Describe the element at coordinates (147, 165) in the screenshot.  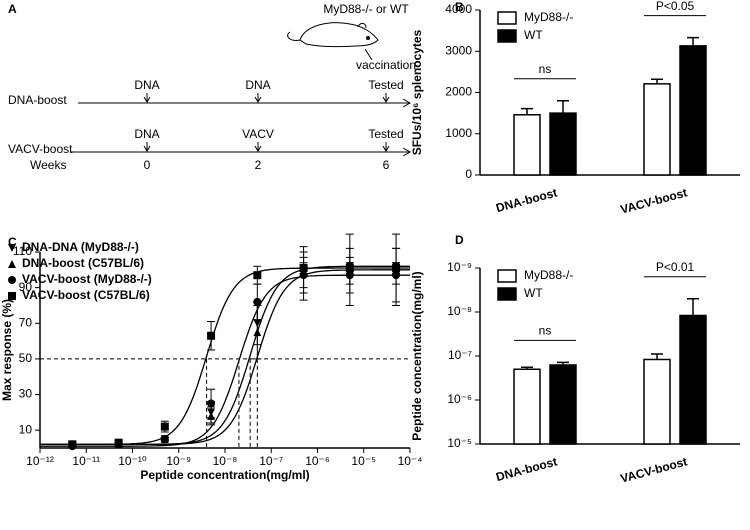
I see `week-label: 0` at that location.